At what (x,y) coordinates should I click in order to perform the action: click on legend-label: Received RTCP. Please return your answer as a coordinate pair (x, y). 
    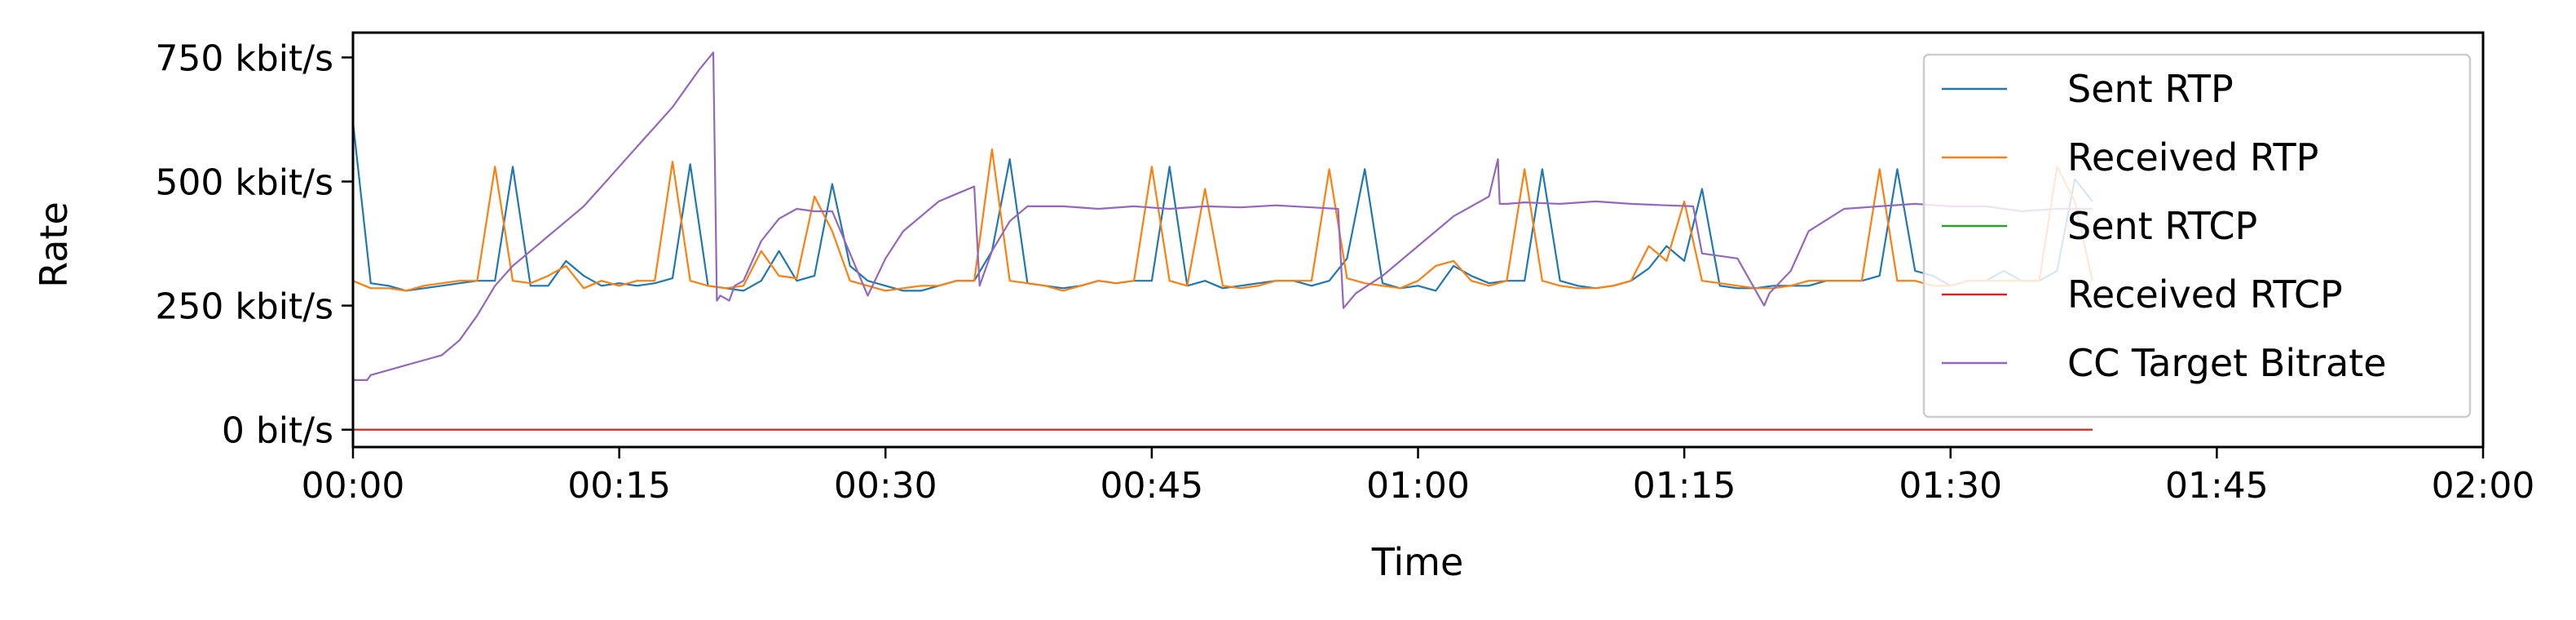
    Looking at the image, I should click on (2205, 294).